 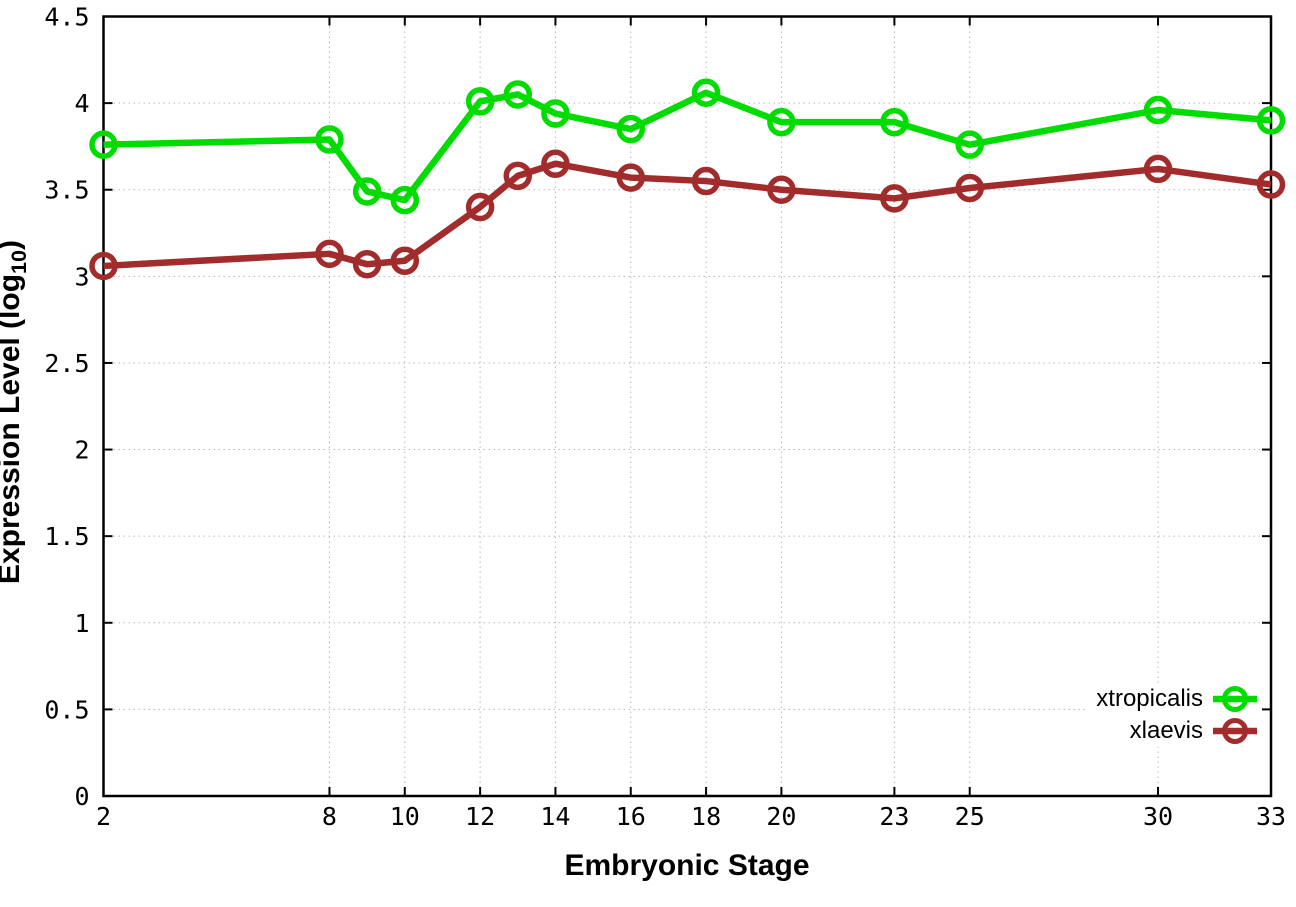 What do you see at coordinates (1235, 731) in the screenshot?
I see `xlaevis-line-marker-icon` at bounding box center [1235, 731].